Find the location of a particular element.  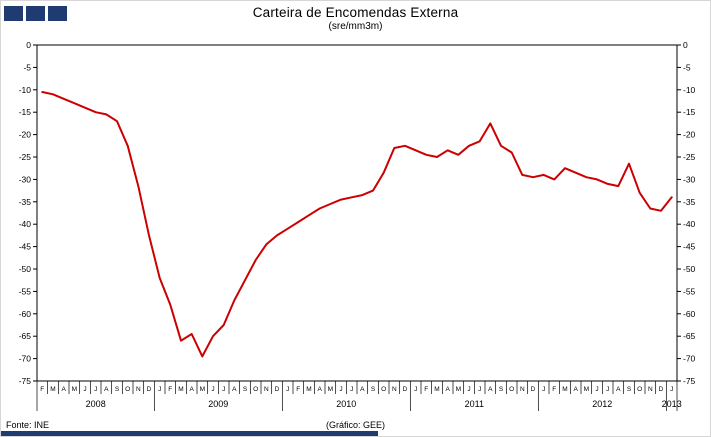

graphic-credit: (Gráfico: GEE) is located at coordinates (355, 425).